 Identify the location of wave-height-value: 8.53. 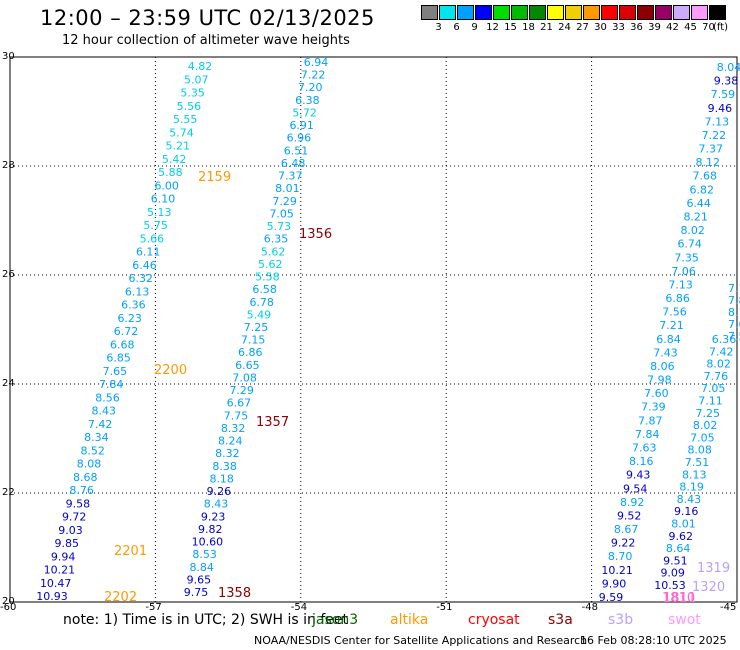
(204, 554).